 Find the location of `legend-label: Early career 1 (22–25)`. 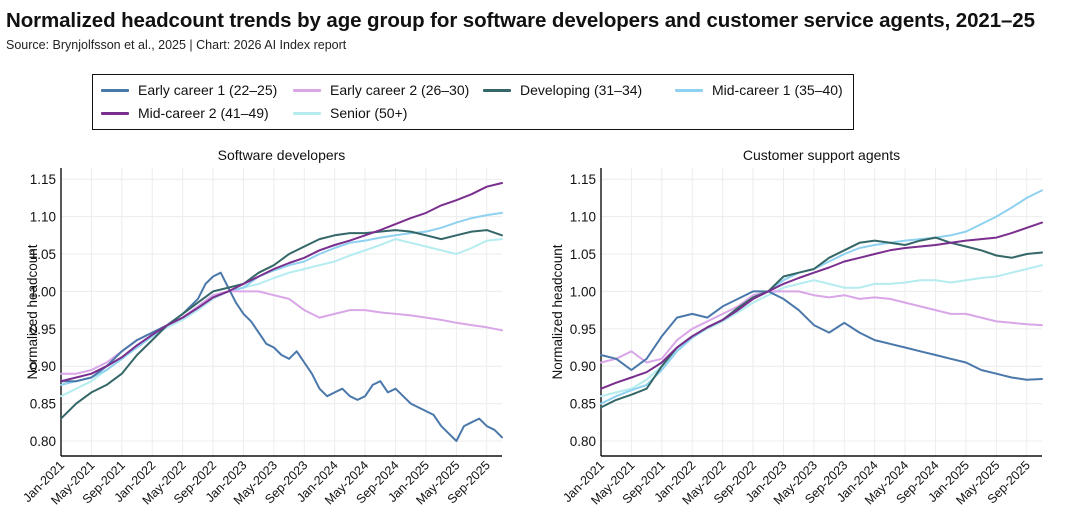

legend-label: Early career 1 (22–25) is located at coordinates (208, 90).